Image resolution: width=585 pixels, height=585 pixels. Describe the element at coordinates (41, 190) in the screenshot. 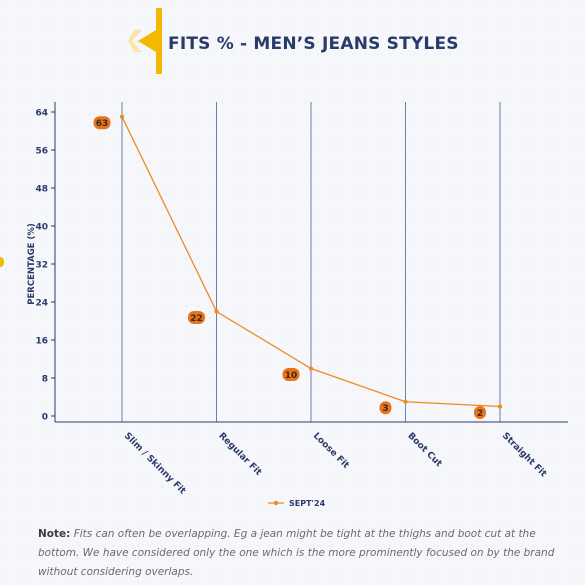

I see `y-tick-label: 48` at that location.